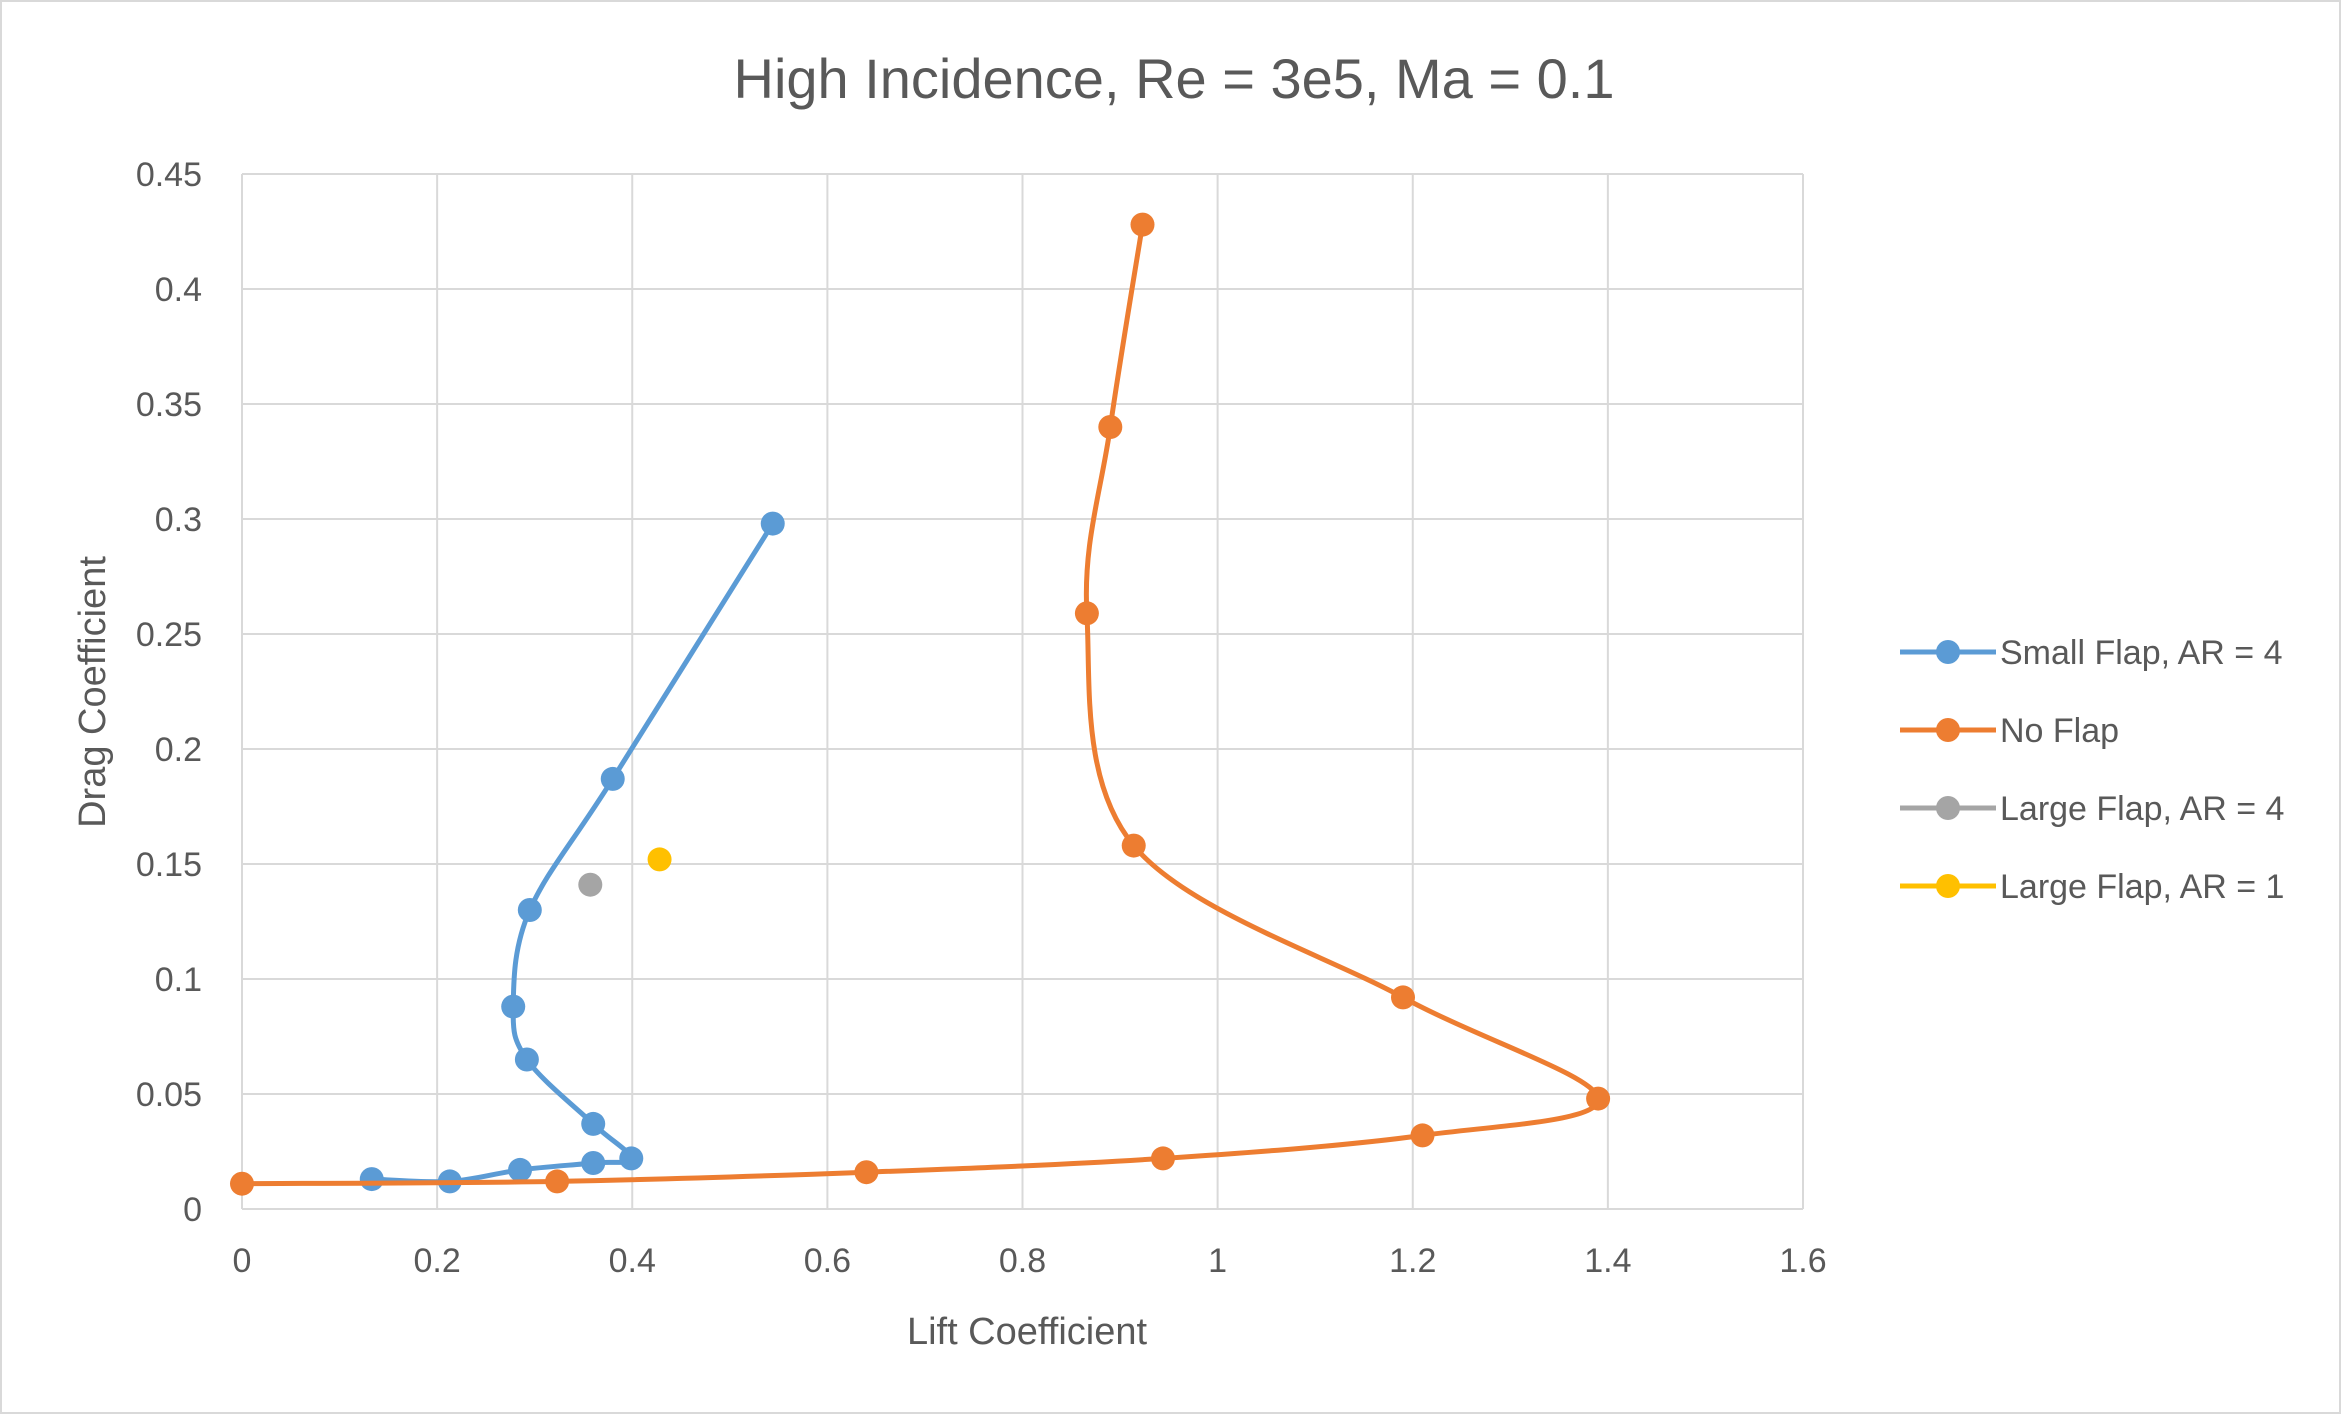 The image size is (2341, 1416). What do you see at coordinates (2142, 887) in the screenshot?
I see `legend-label: Large Flap, AR = 1` at bounding box center [2142, 887].